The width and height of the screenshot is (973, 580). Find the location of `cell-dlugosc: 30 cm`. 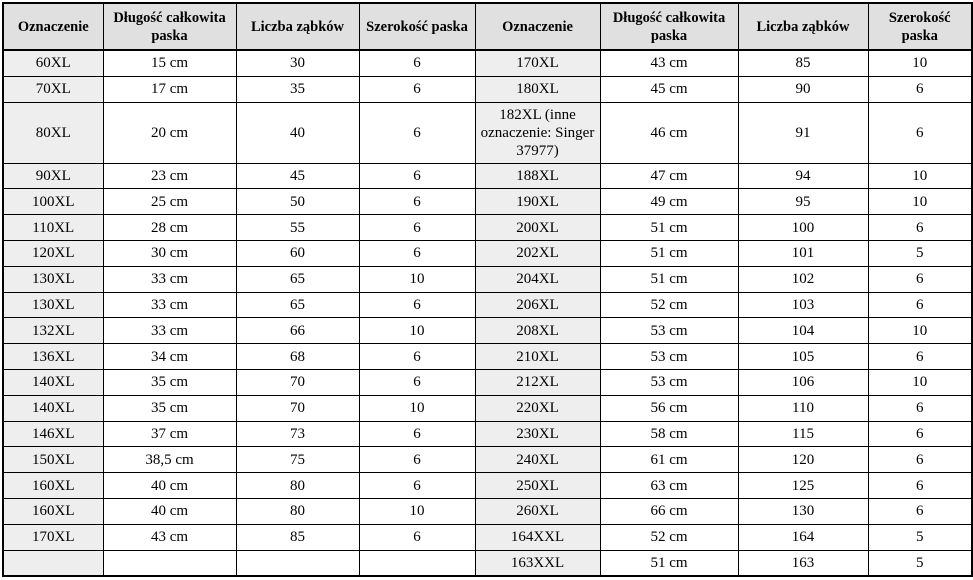

cell-dlugosc: 30 cm is located at coordinates (169, 253).